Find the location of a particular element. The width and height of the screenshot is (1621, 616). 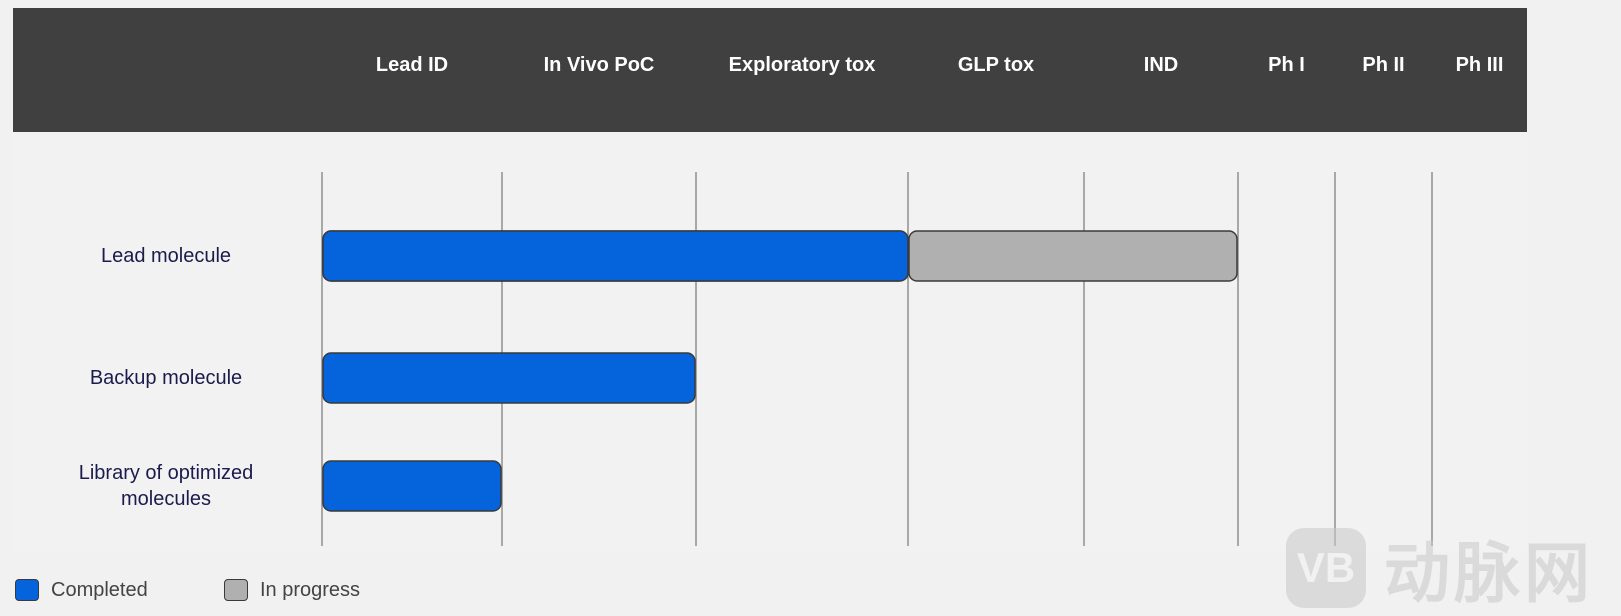

legend-label: Completed is located at coordinates (99, 589).